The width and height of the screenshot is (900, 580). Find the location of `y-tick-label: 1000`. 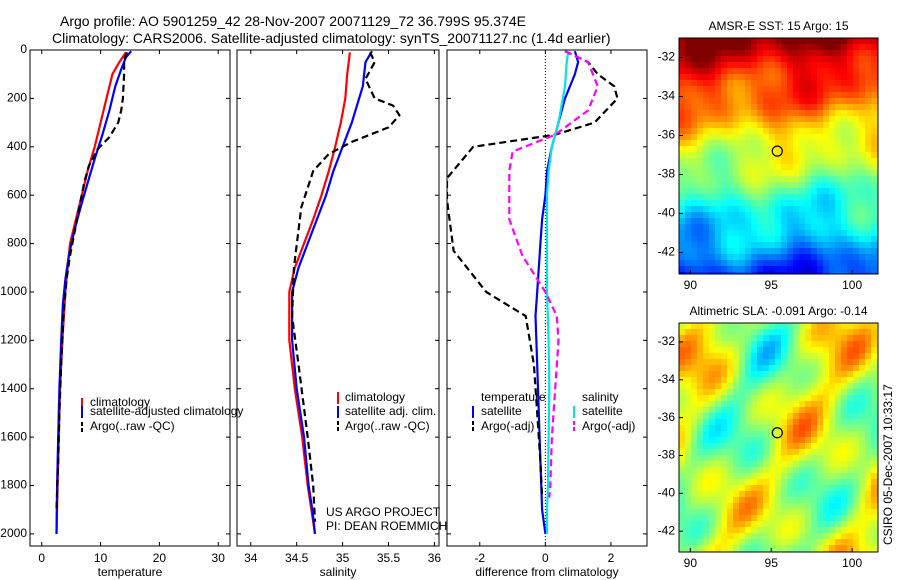

y-tick-label: 1000 is located at coordinates (13, 291).